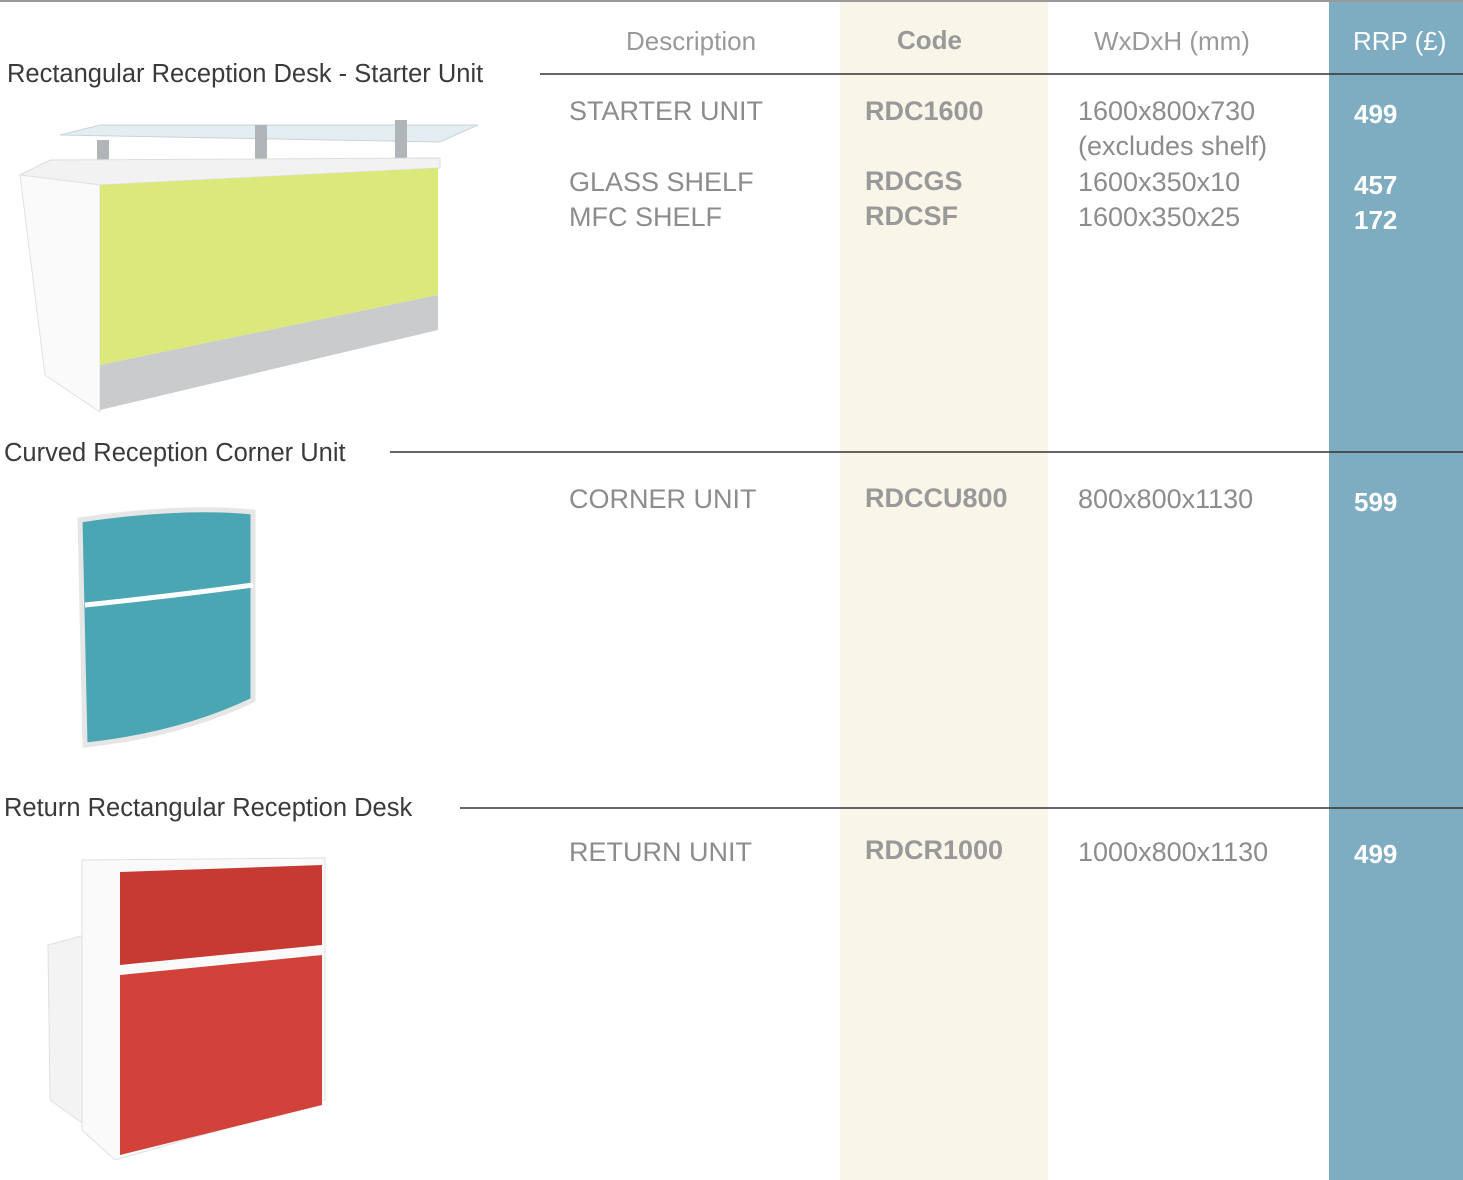  What do you see at coordinates (691, 41) in the screenshot?
I see `header-description: Description` at bounding box center [691, 41].